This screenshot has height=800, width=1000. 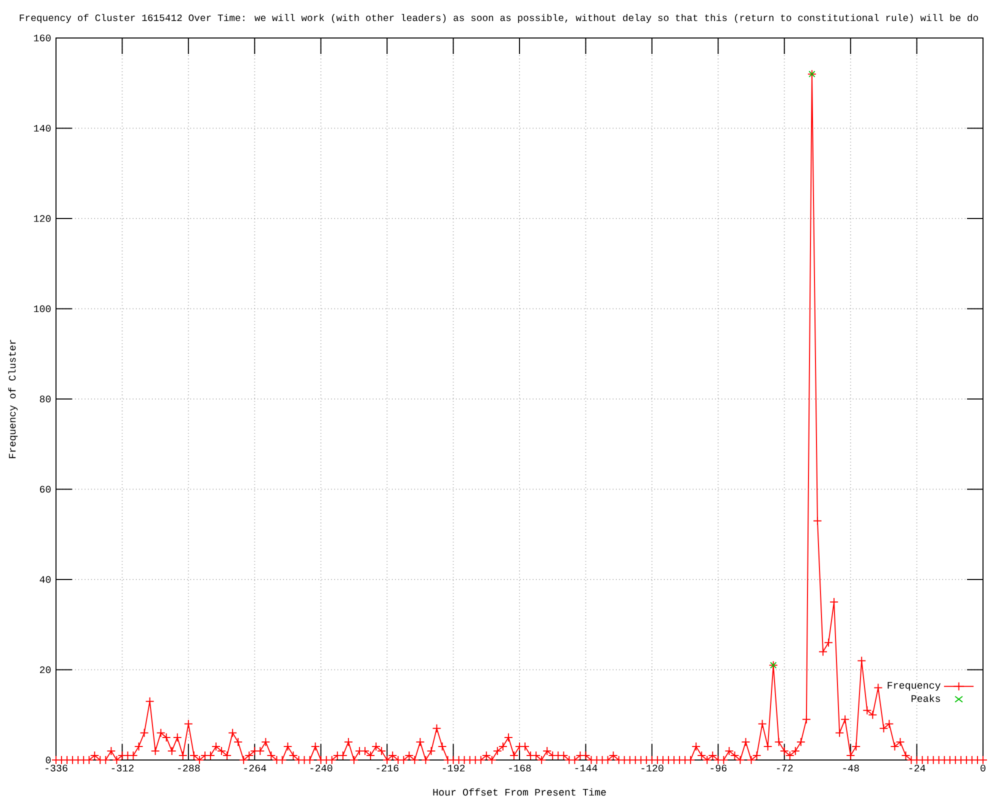 I want to click on y-tick-label: 0, so click(x=48, y=760).